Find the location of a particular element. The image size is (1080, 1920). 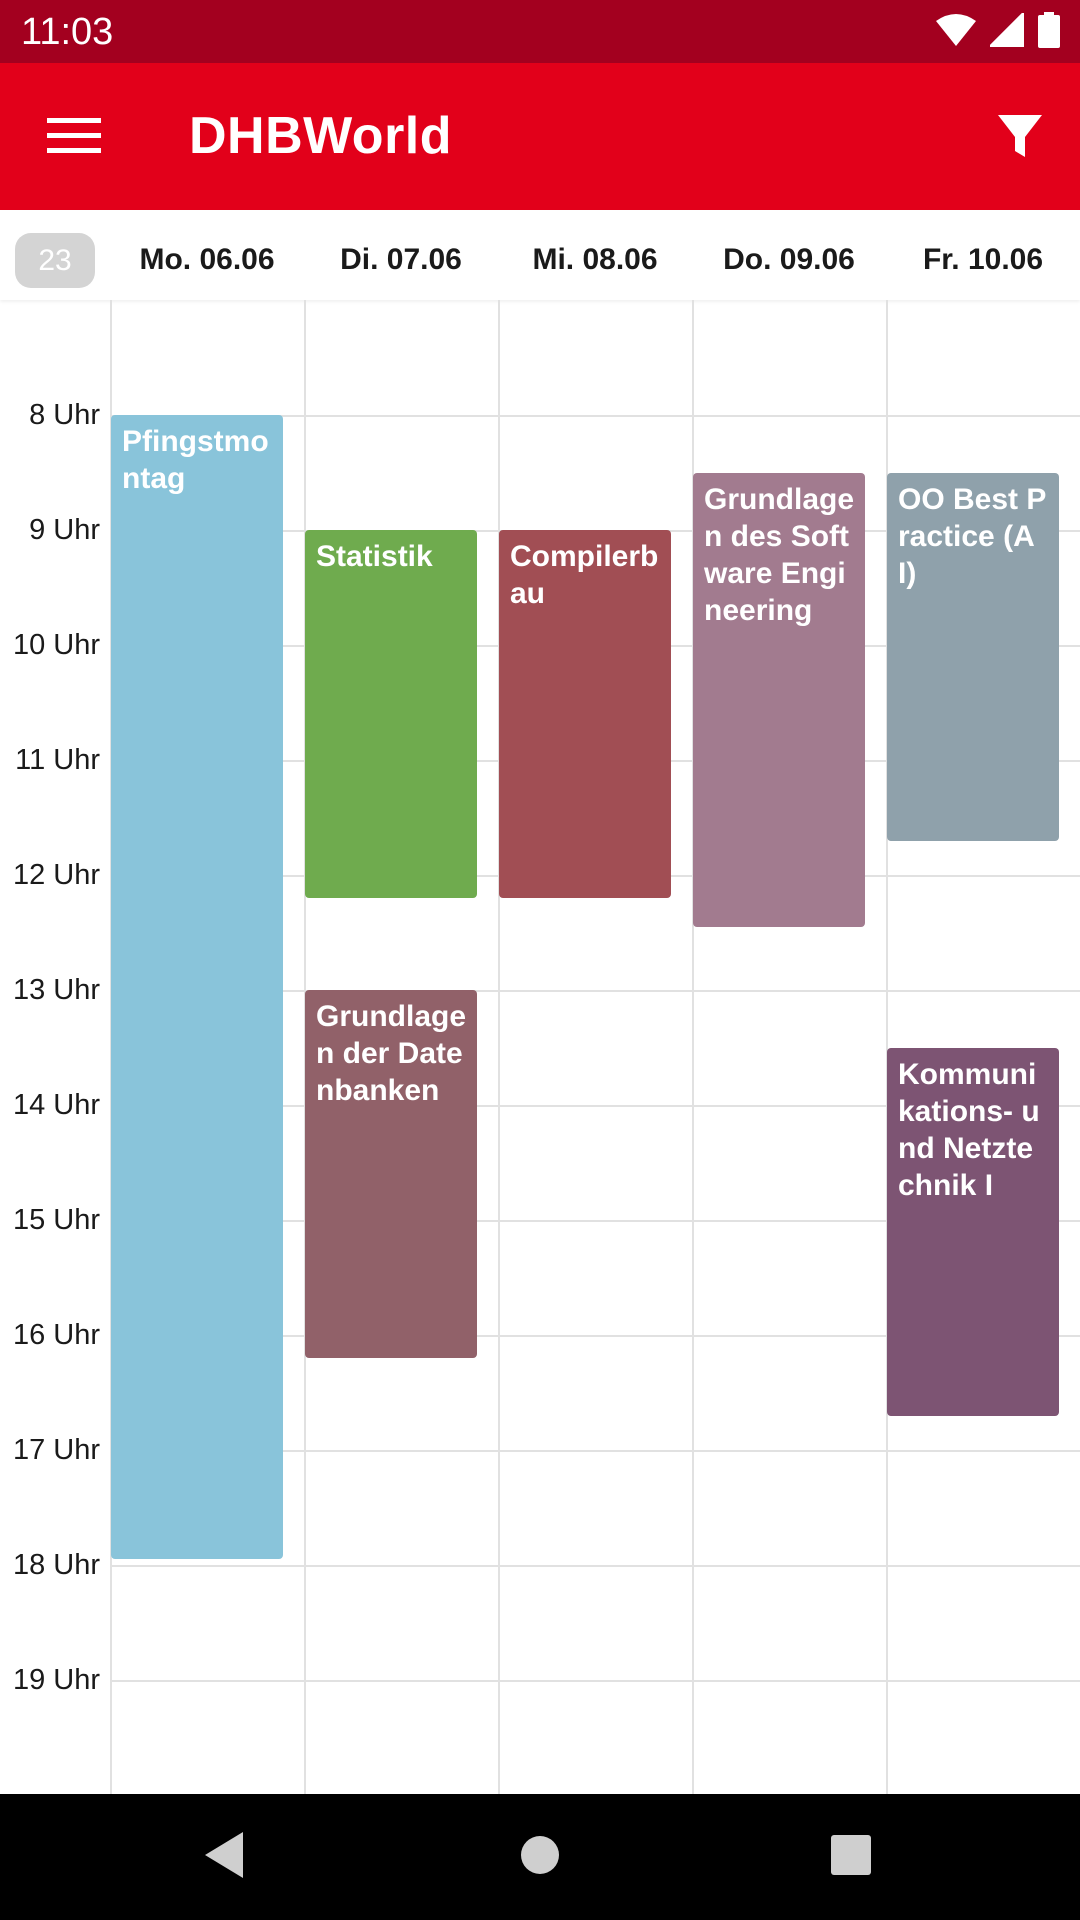

hour-label: 10 Uhr is located at coordinates (56, 645).